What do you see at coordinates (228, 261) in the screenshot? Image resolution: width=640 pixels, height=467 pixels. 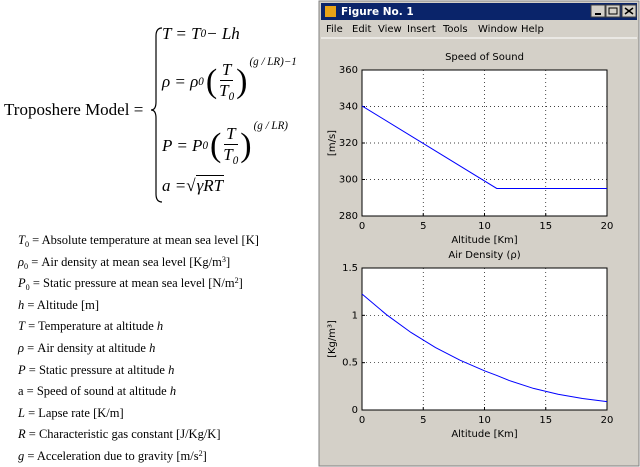 I see `text-run: ]` at bounding box center [228, 261].